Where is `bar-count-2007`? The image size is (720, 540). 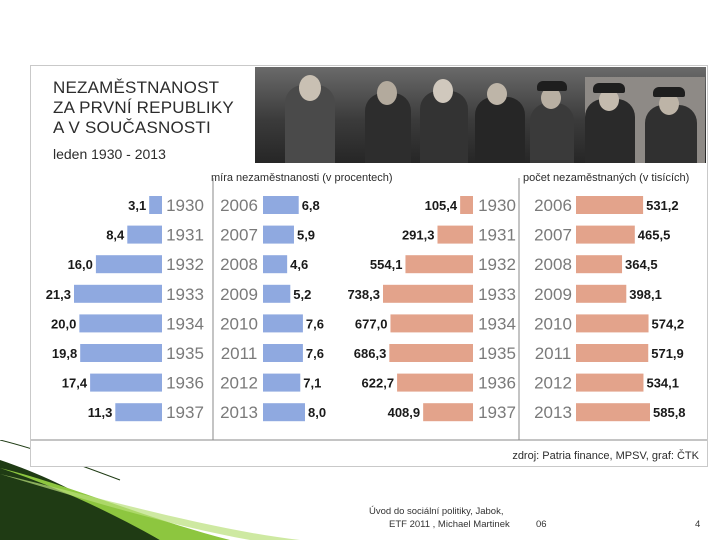 bar-count-2007 is located at coordinates (605, 234).